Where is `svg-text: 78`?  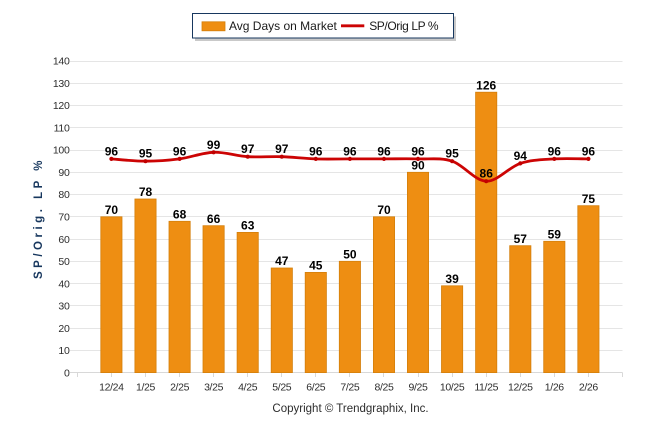 svg-text: 78 is located at coordinates (146, 192).